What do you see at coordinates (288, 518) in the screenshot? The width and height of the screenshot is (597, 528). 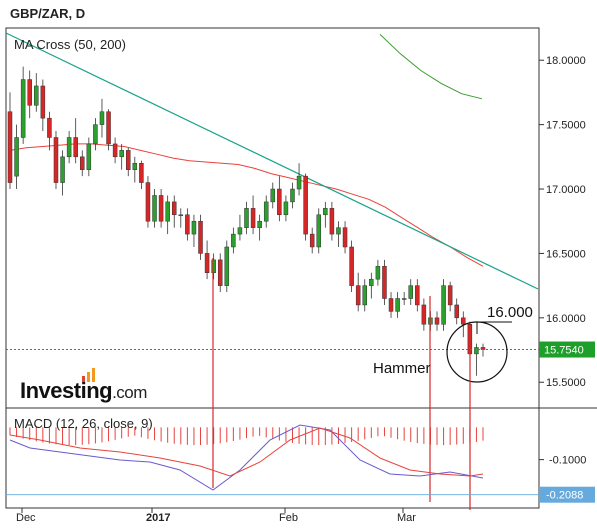 I see `x-tick-label: Feb` at bounding box center [288, 518].